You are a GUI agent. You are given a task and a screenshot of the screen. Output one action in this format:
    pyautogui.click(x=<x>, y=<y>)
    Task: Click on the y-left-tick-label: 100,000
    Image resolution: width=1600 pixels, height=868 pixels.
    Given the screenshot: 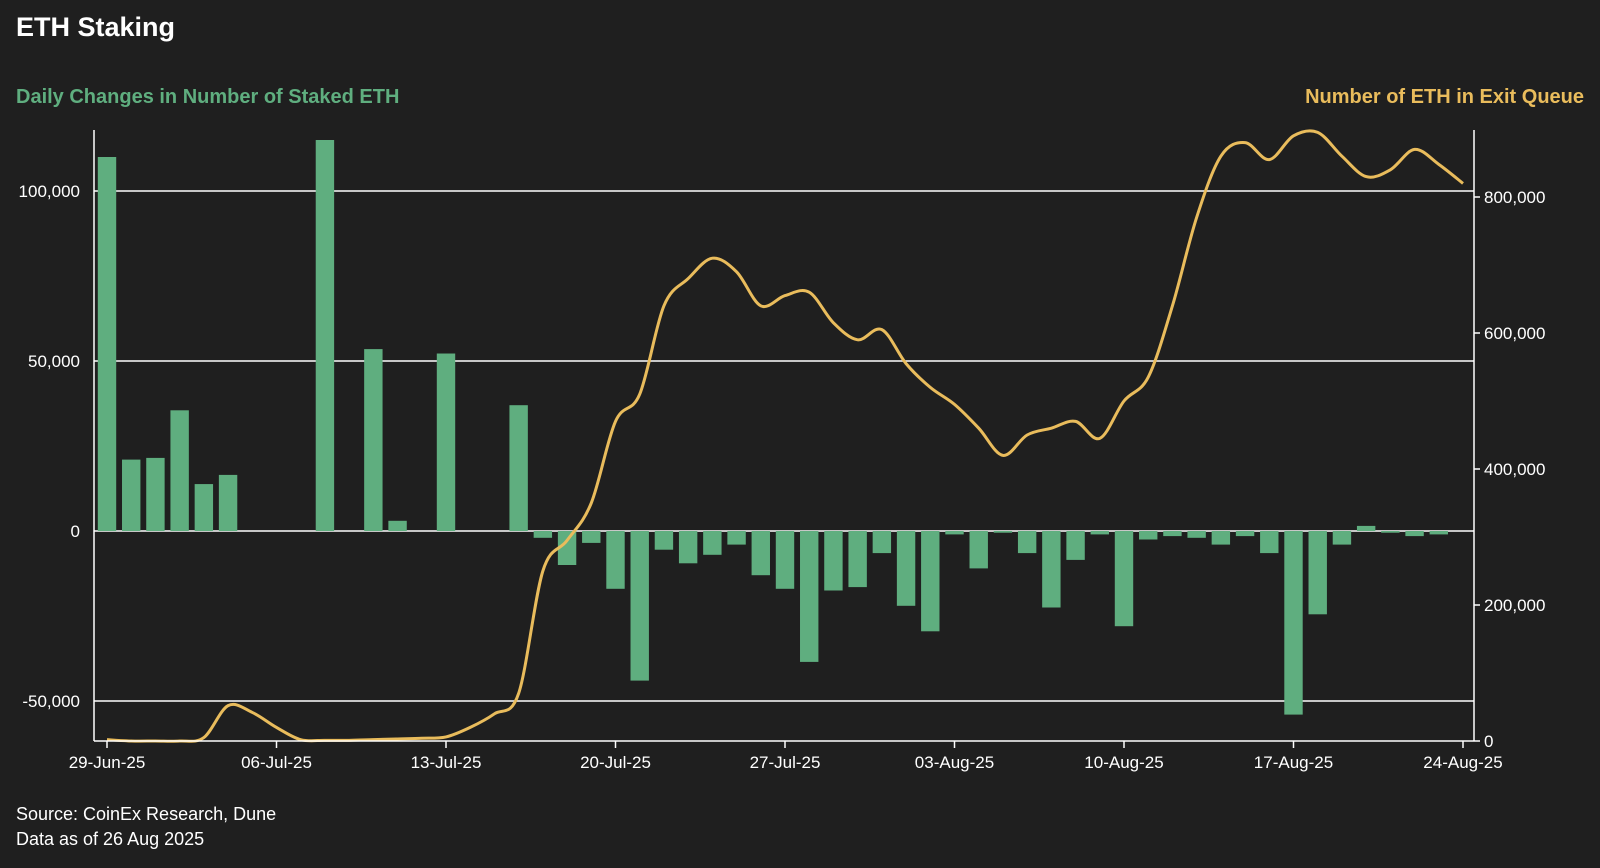 What is the action you would take?
    pyautogui.click(x=49, y=191)
    